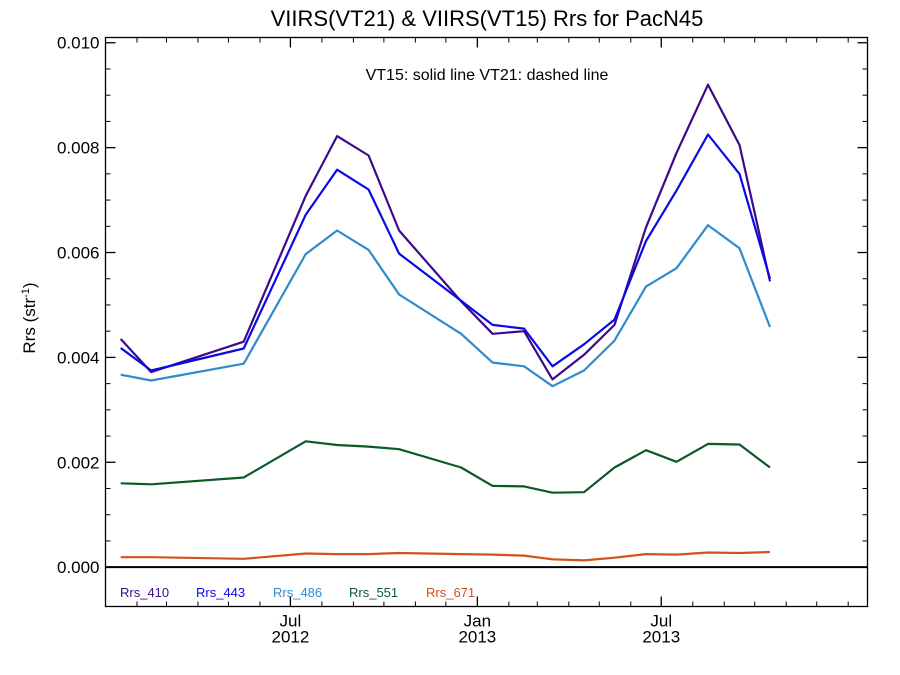 The width and height of the screenshot is (900, 675). What do you see at coordinates (78, 567) in the screenshot?
I see `y-tick-label: 0.000` at bounding box center [78, 567].